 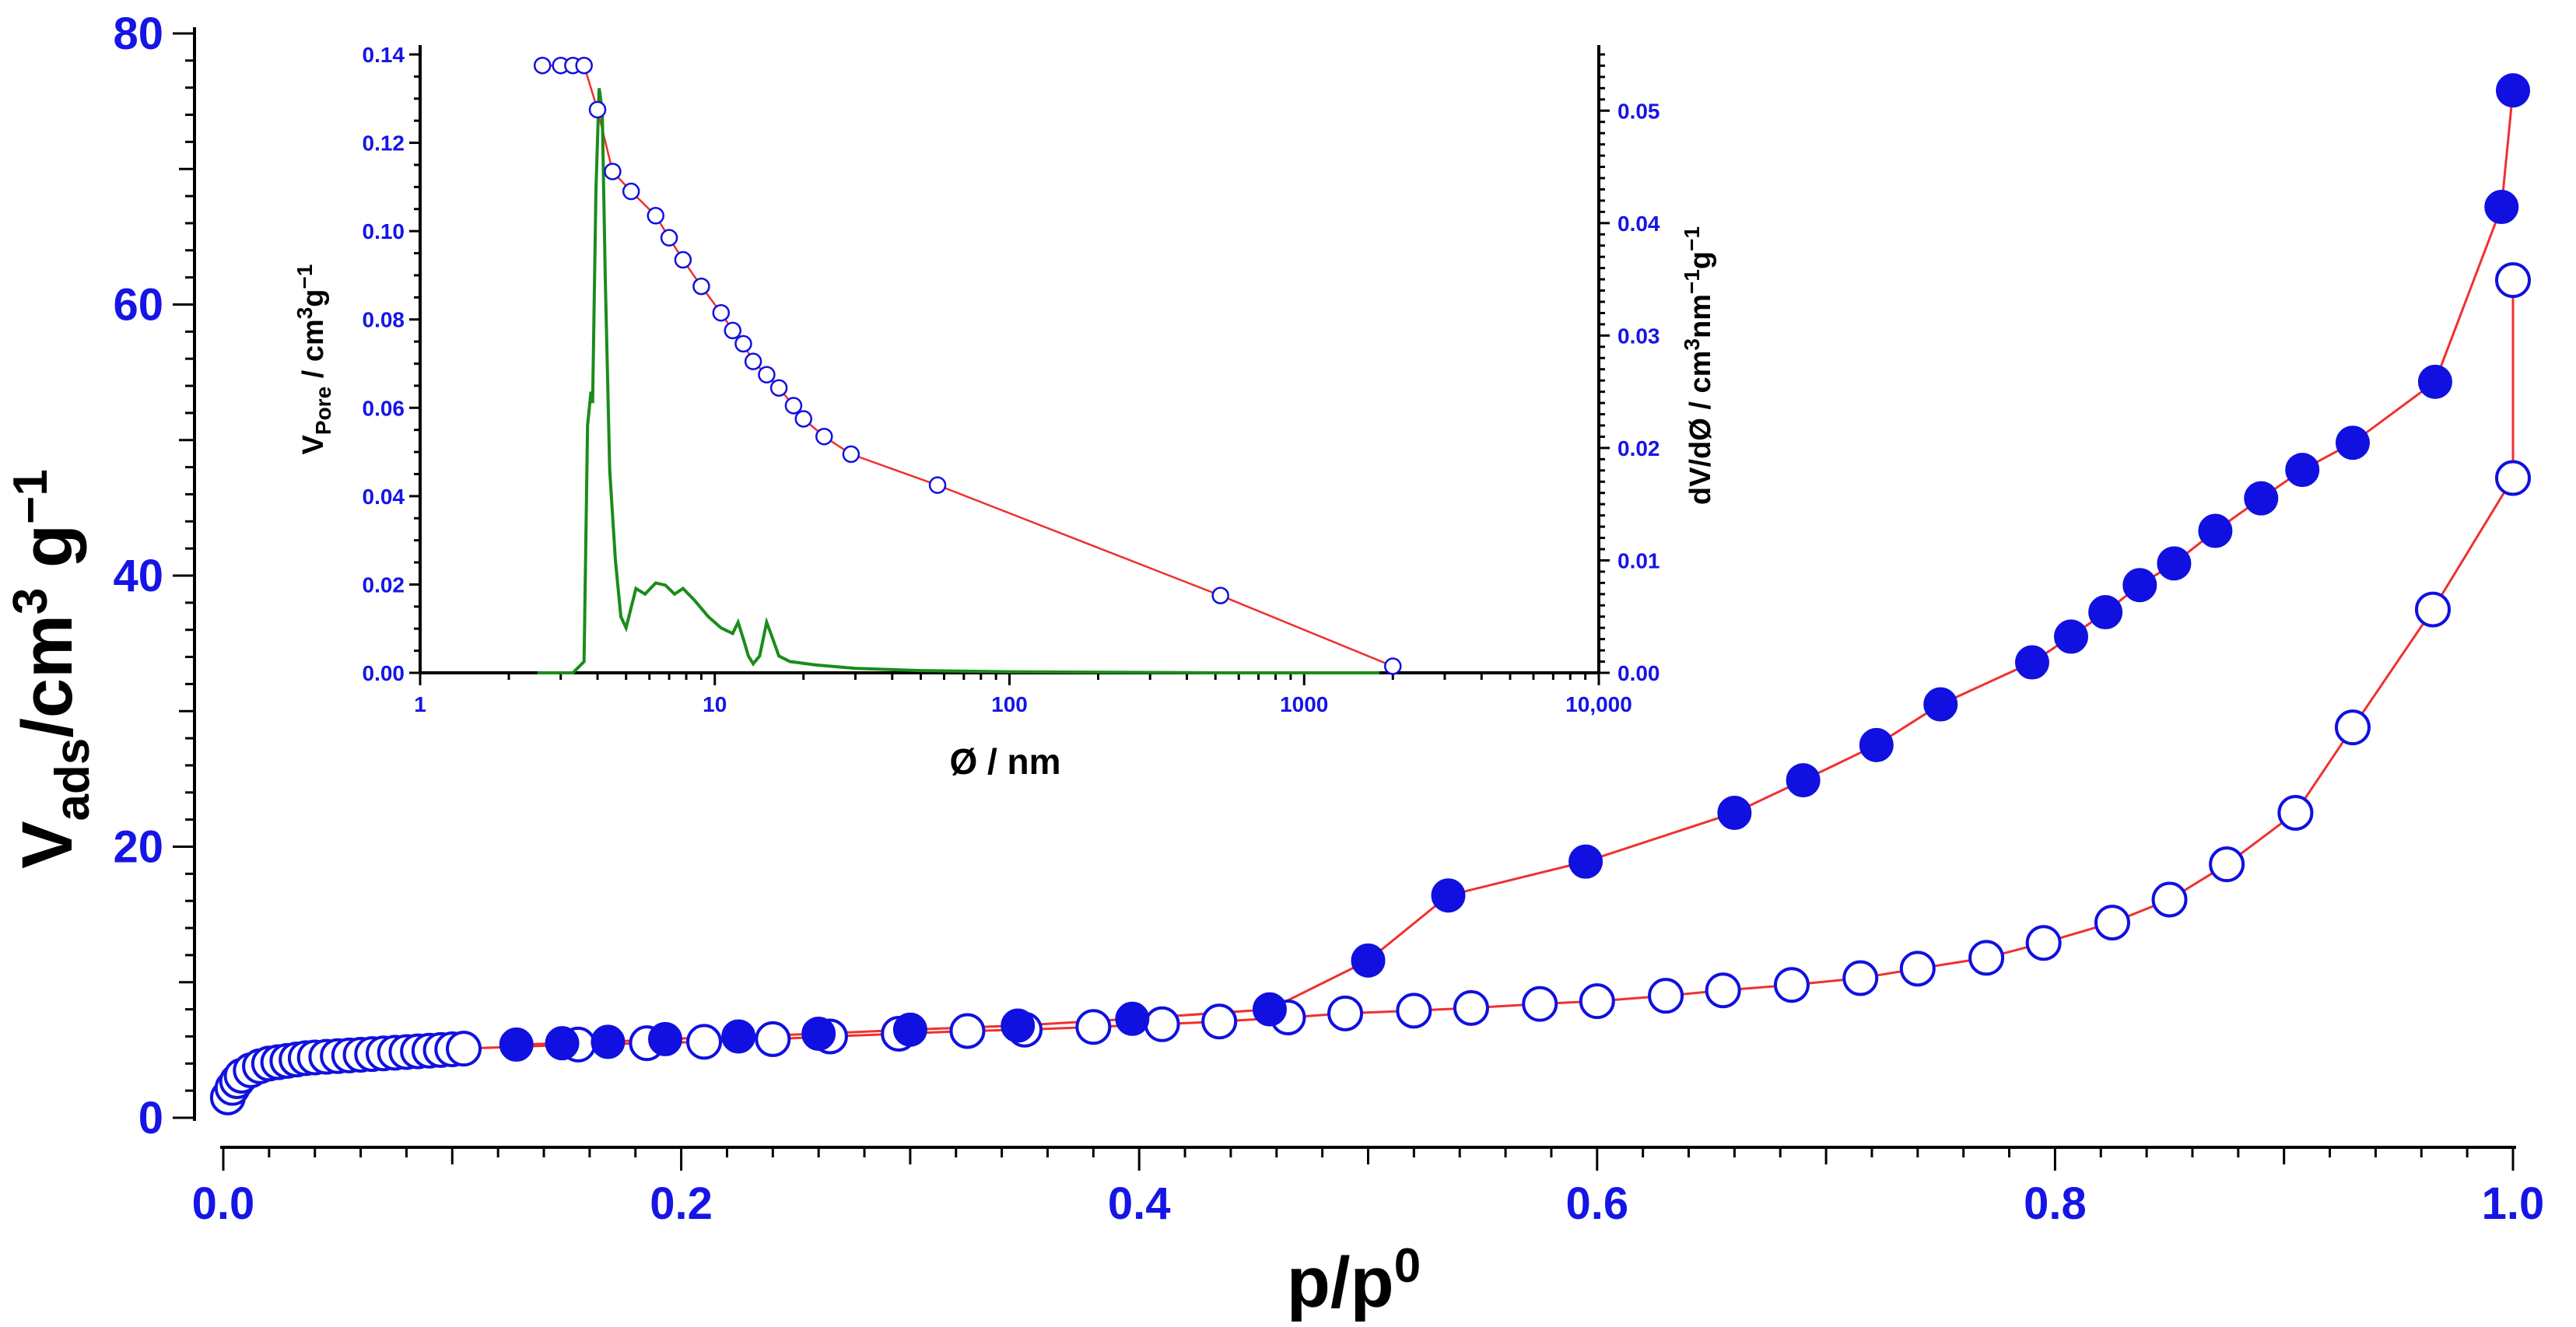 What do you see at coordinates (958, 381) in the screenshot?
I see `inset-pore-size-distribution-line` at bounding box center [958, 381].